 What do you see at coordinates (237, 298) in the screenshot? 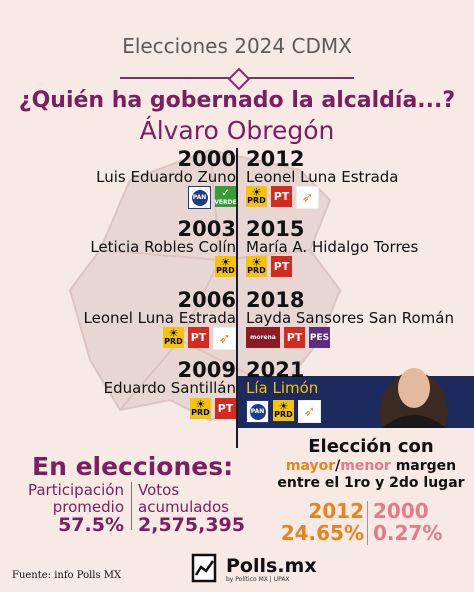
I see `timeline-axis` at bounding box center [237, 298].